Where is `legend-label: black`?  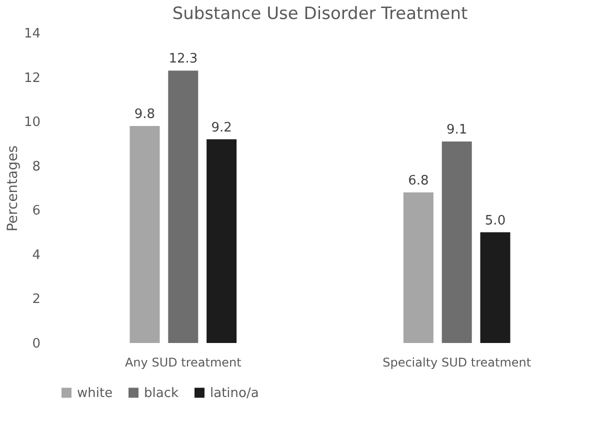 legend-label: black is located at coordinates (161, 393).